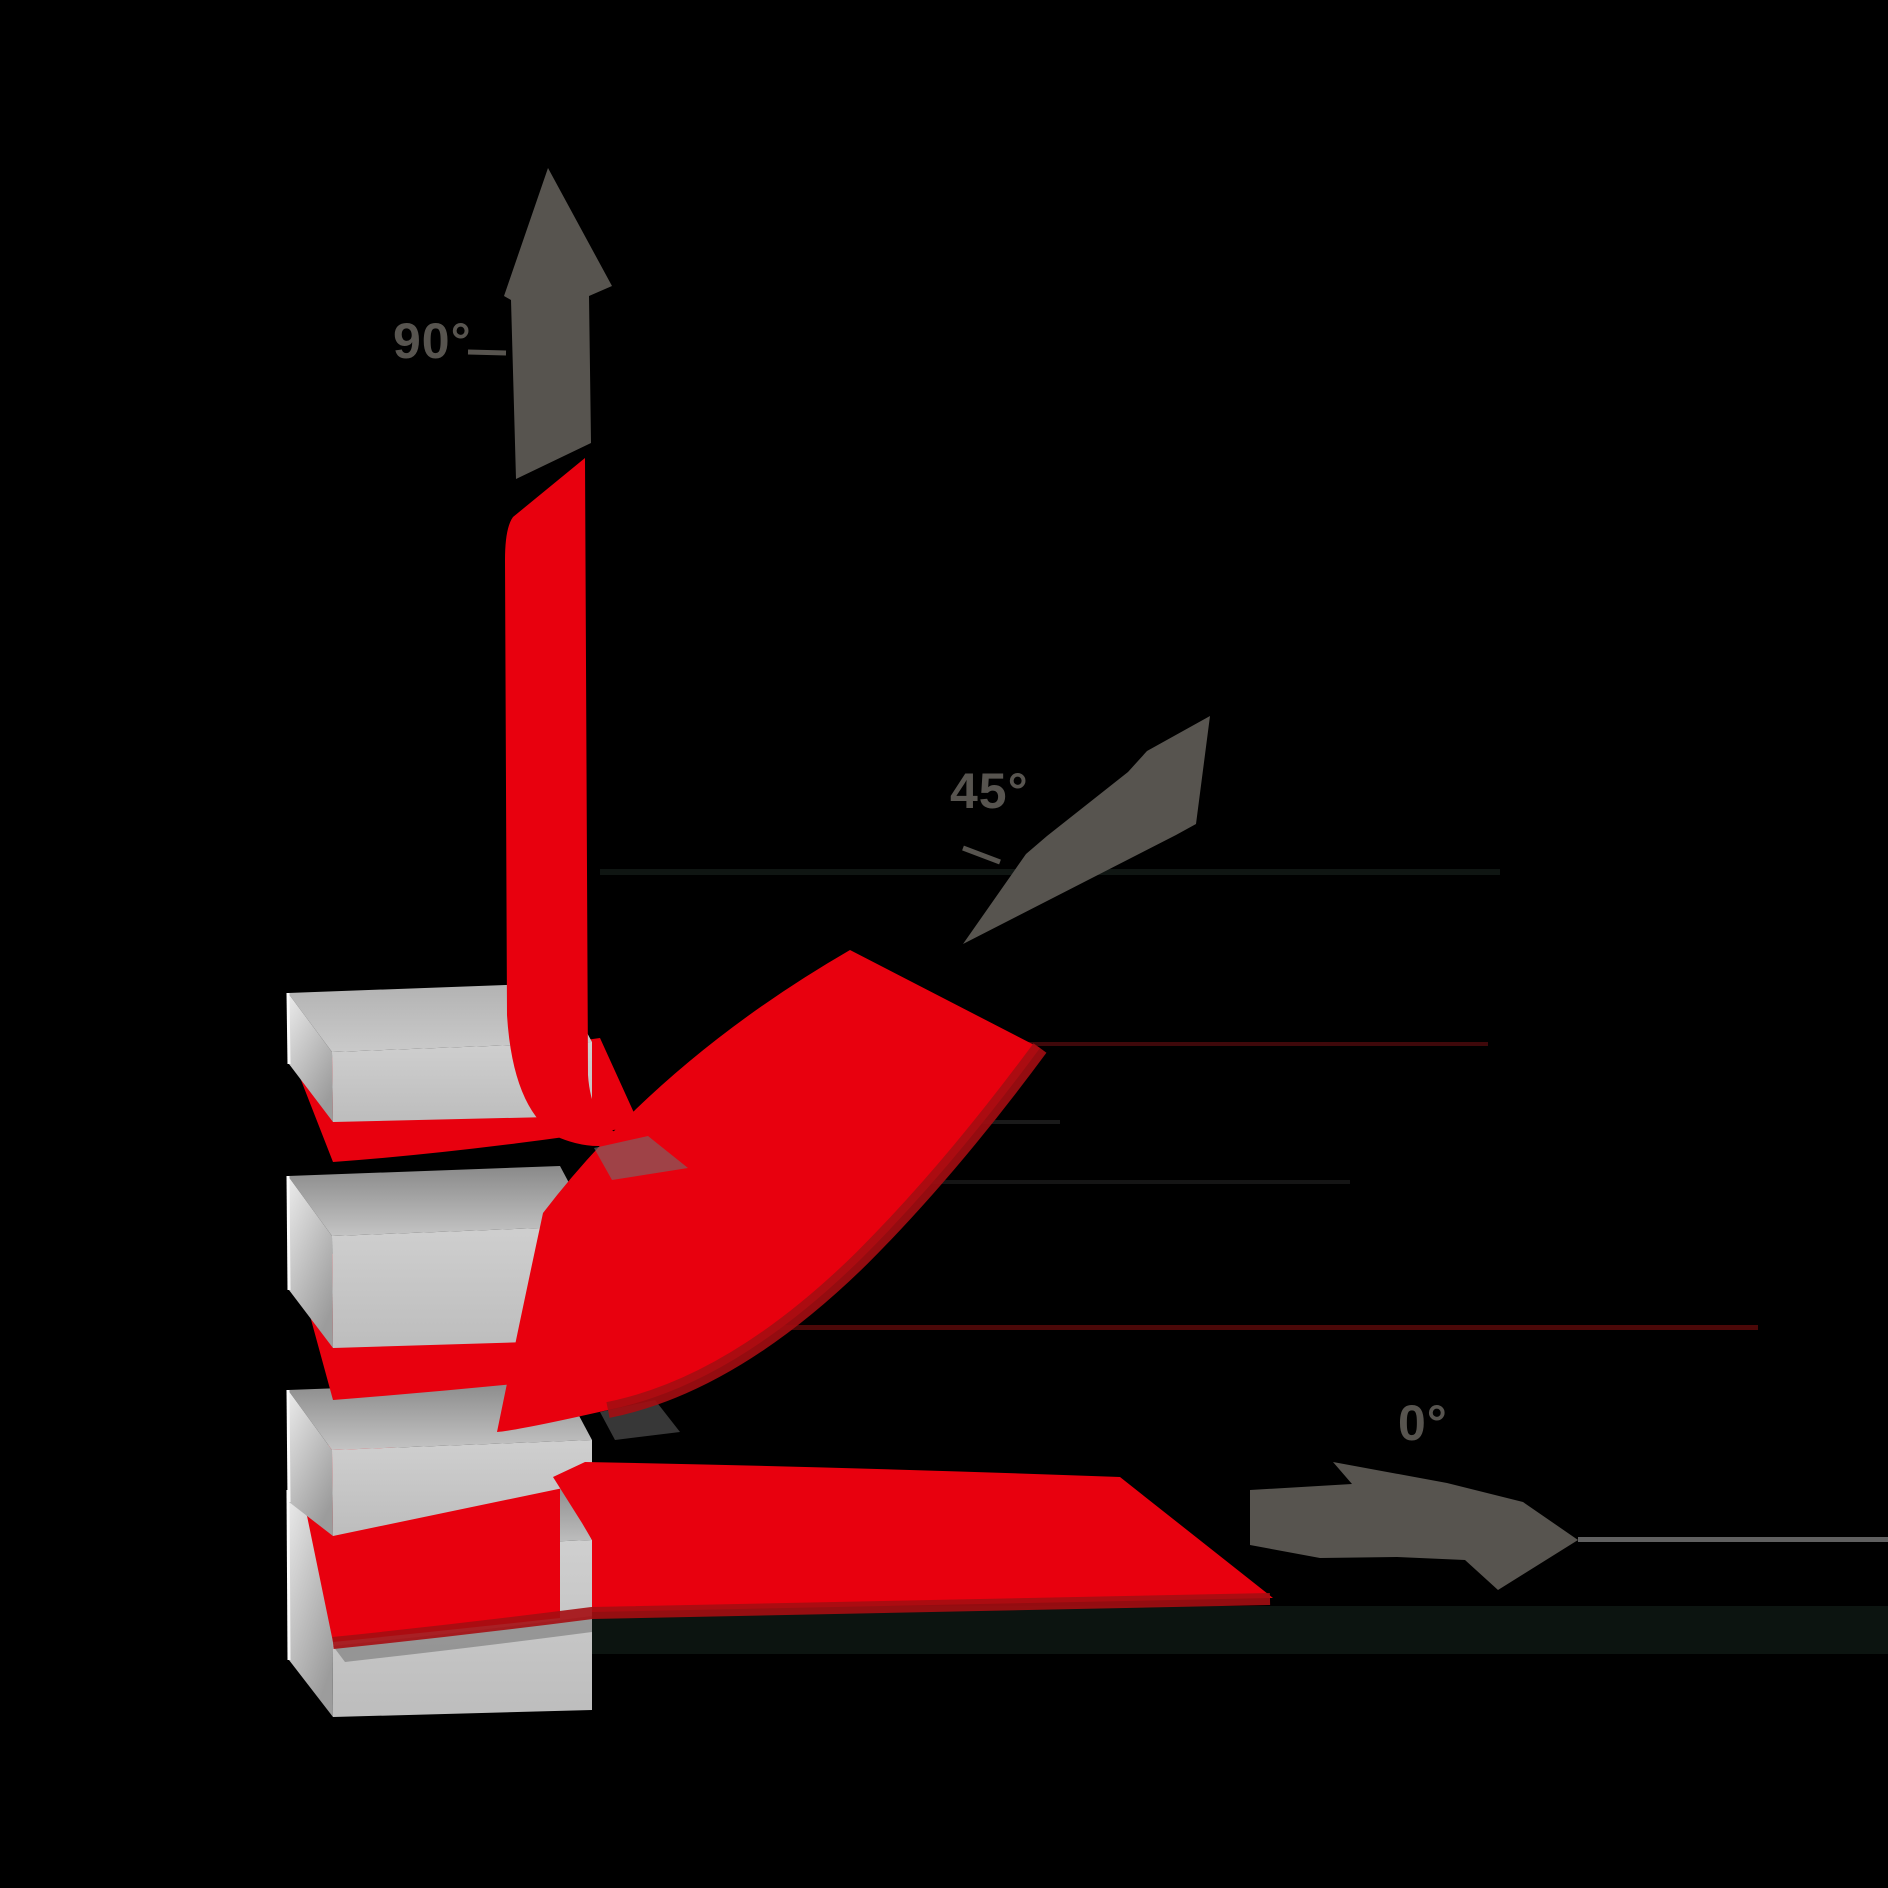 The width and height of the screenshot is (1888, 1888). I want to click on arrow-0-icon, so click(1414, 1526).